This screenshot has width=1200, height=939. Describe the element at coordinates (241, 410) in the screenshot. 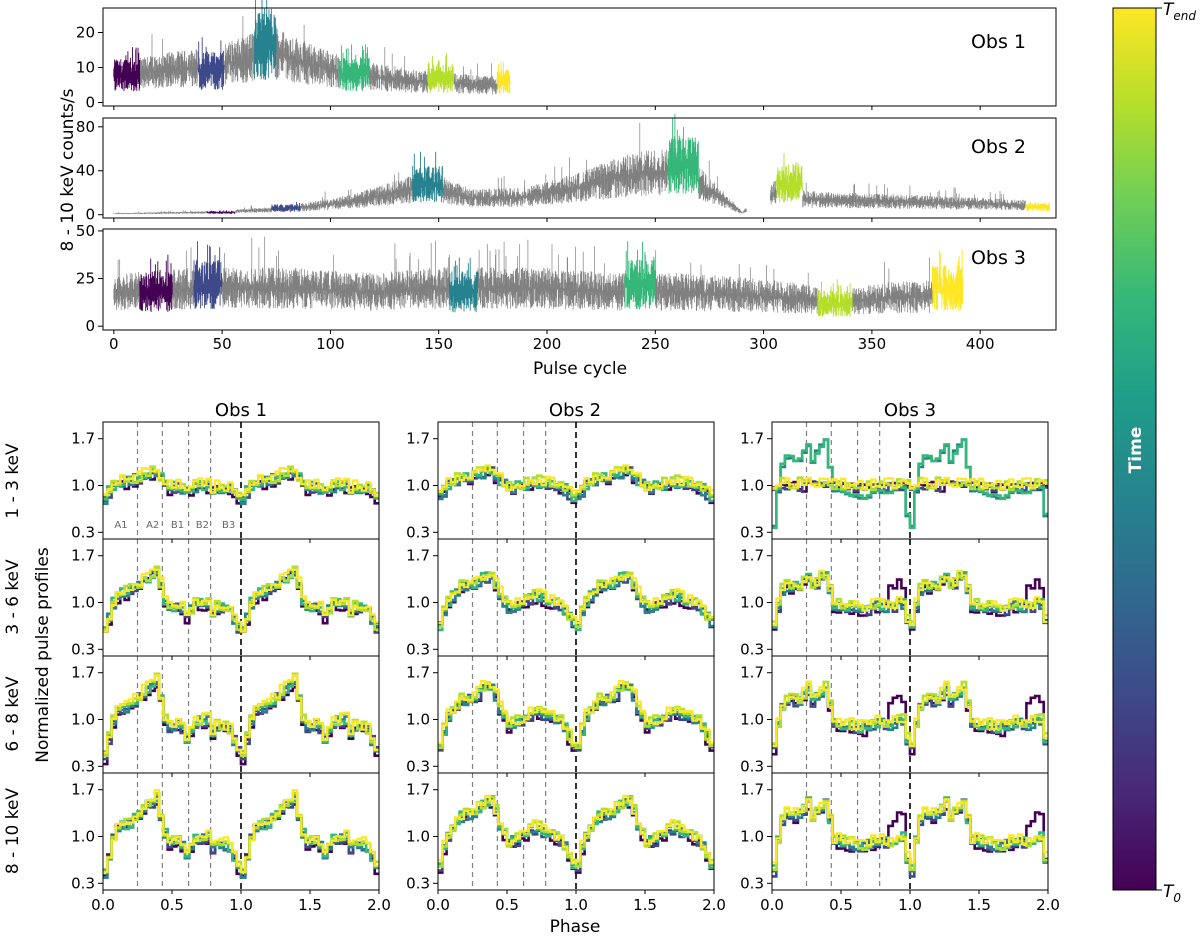

I see `pulse-column-title-obs1: Obs 1` at that location.